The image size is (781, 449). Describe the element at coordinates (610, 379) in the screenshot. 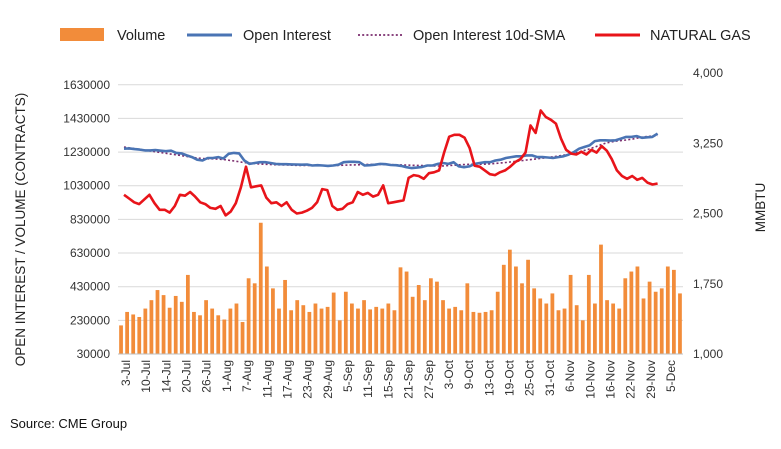

I see `x-tick-label: 16-Nov` at that location.